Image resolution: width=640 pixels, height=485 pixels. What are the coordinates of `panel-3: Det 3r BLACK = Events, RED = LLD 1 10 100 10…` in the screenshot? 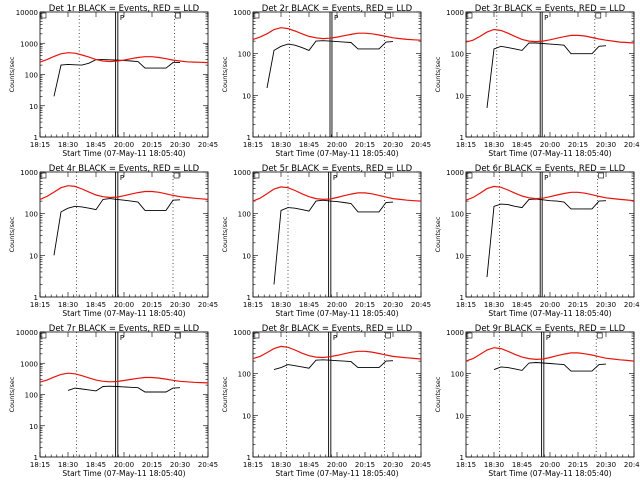 It's located at (537, 81).